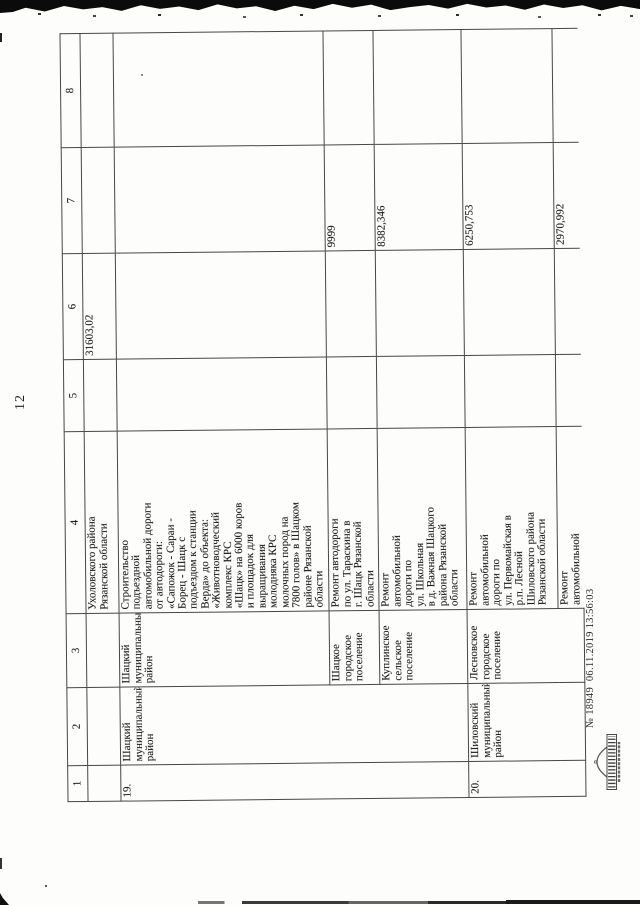  I want to click on cell-amount: 9999, so click(350, 197).